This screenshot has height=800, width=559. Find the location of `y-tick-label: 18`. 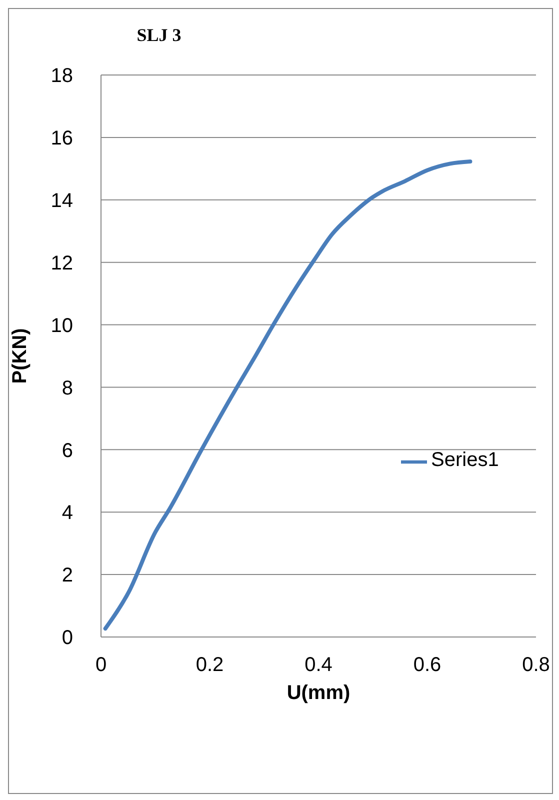

y-tick-label: 18 is located at coordinates (61, 76).